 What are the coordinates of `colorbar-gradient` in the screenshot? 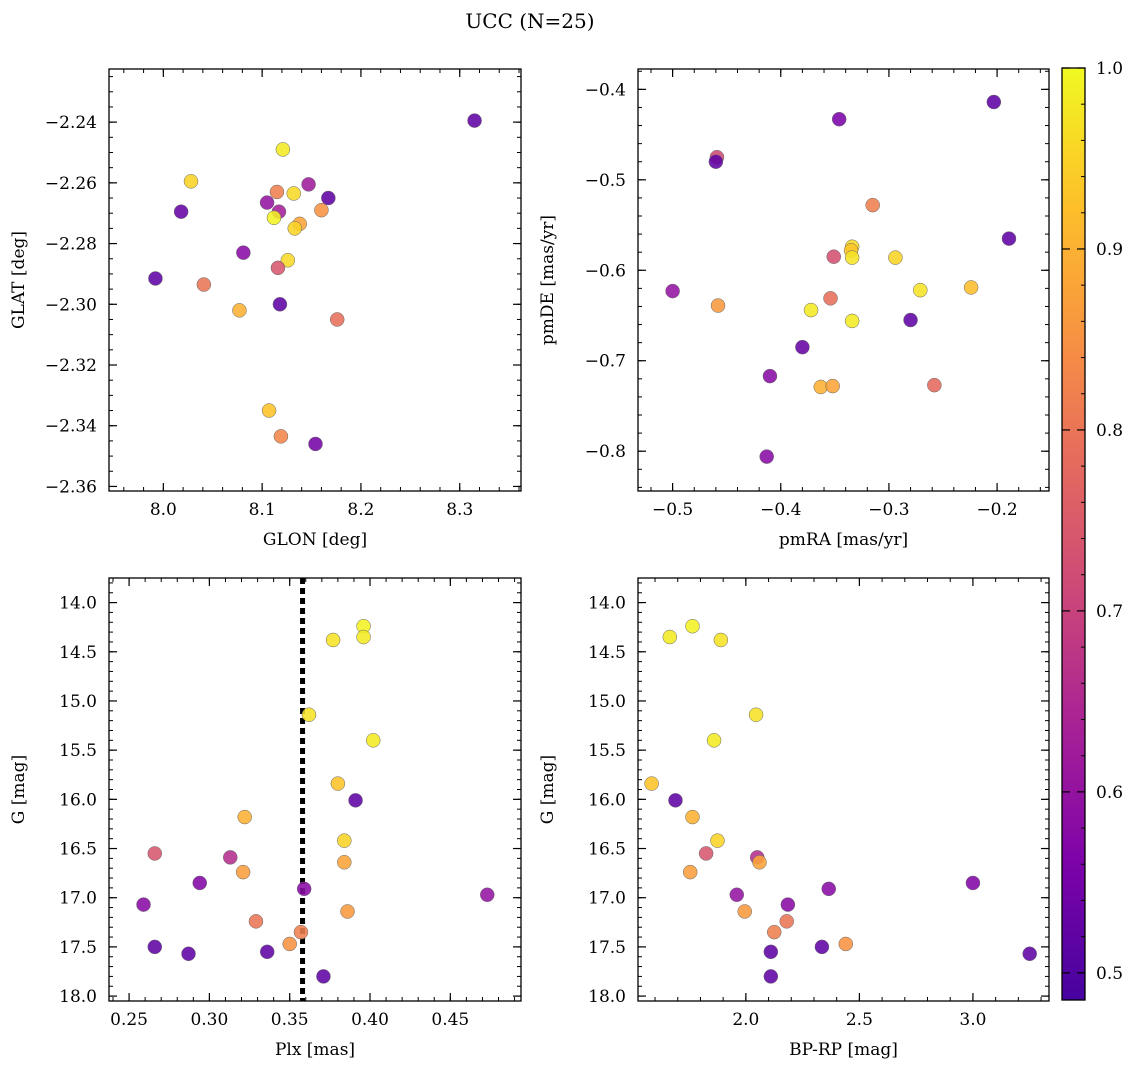 It's located at (1073, 534).